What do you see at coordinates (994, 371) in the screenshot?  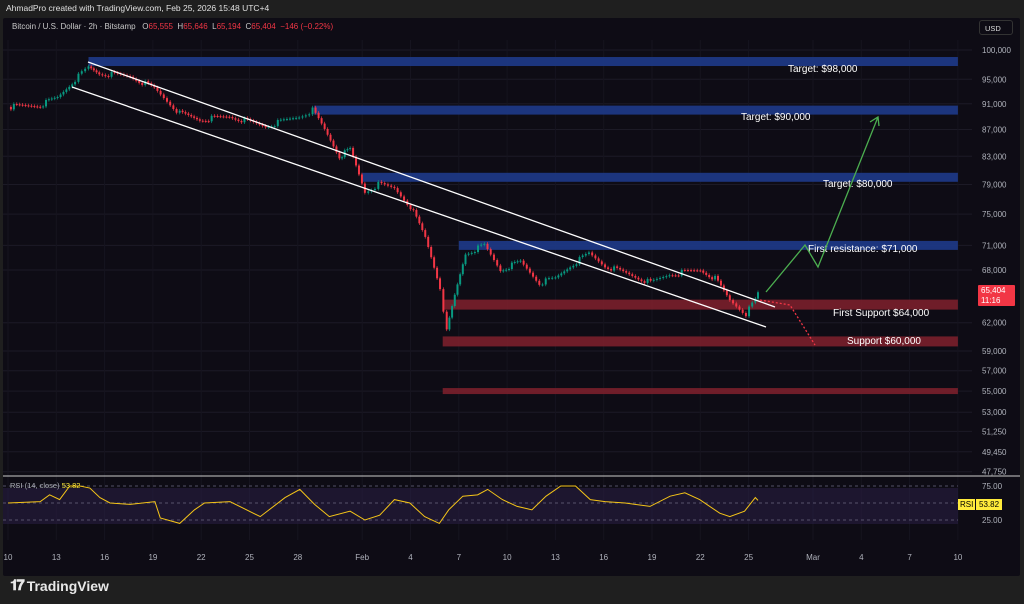 I see `price-tick-label: 57,000` at bounding box center [994, 371].